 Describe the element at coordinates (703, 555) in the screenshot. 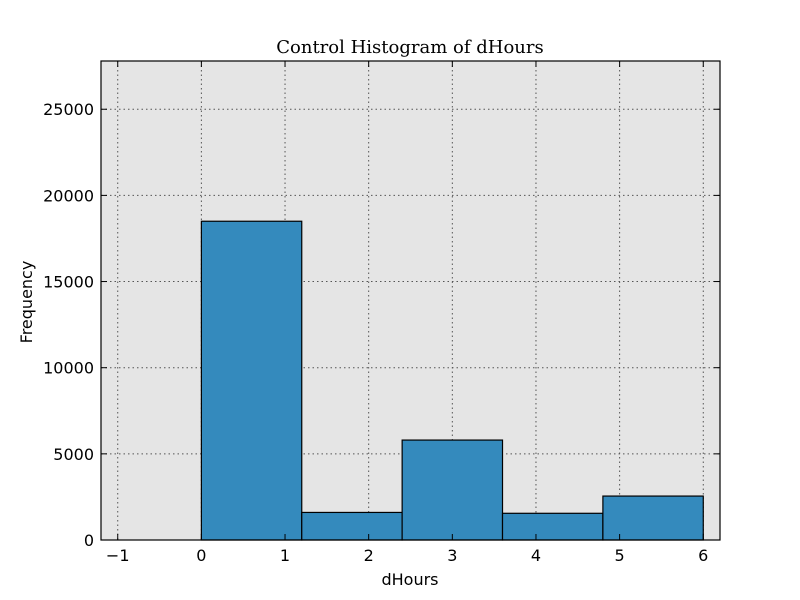

I see `x-tick-label: 6` at that location.